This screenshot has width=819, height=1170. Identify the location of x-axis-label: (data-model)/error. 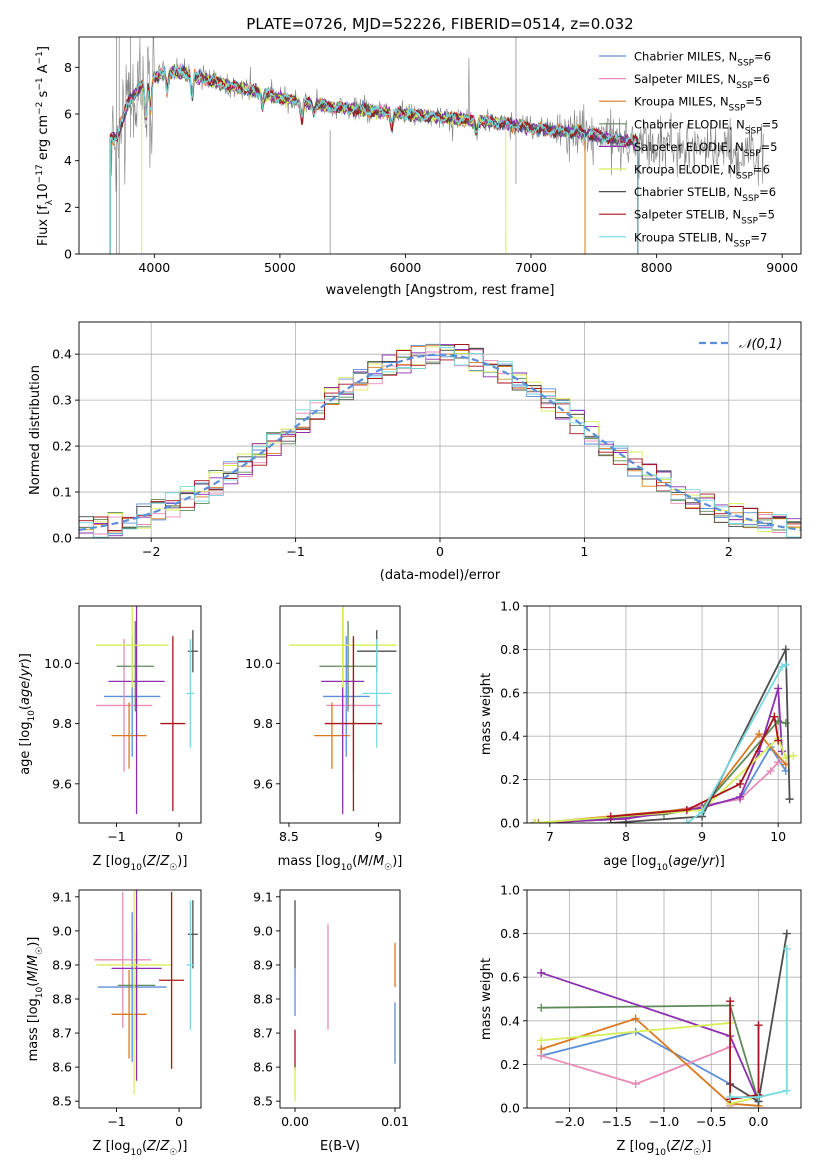
(440, 575).